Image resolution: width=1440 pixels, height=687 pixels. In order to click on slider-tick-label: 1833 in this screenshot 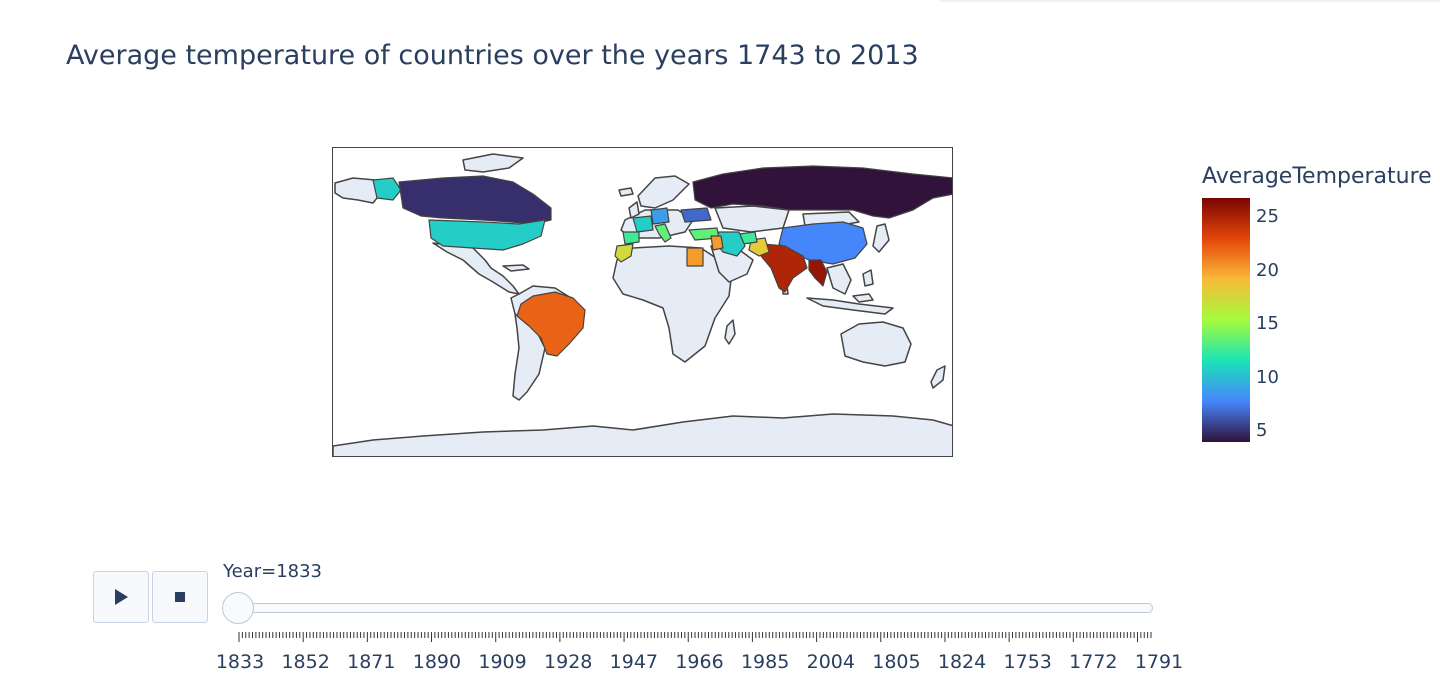, I will do `click(240, 662)`.